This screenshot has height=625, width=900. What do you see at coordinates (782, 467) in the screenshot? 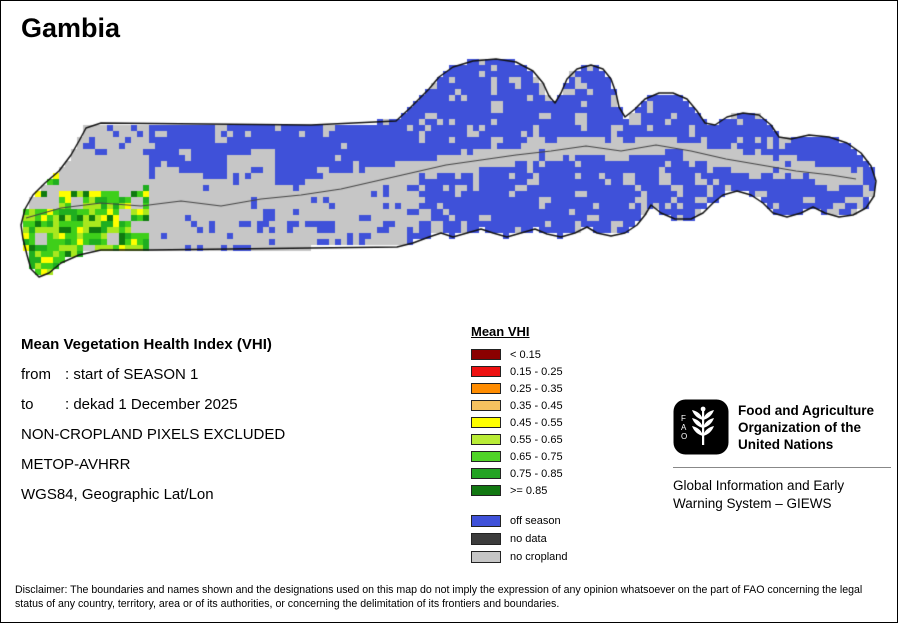
I see `fao-divider` at bounding box center [782, 467].